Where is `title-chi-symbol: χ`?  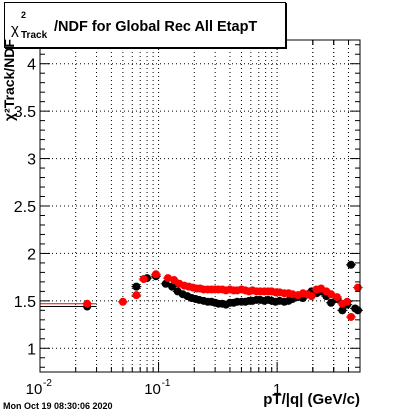 title-chi-symbol: χ is located at coordinates (15, 29).